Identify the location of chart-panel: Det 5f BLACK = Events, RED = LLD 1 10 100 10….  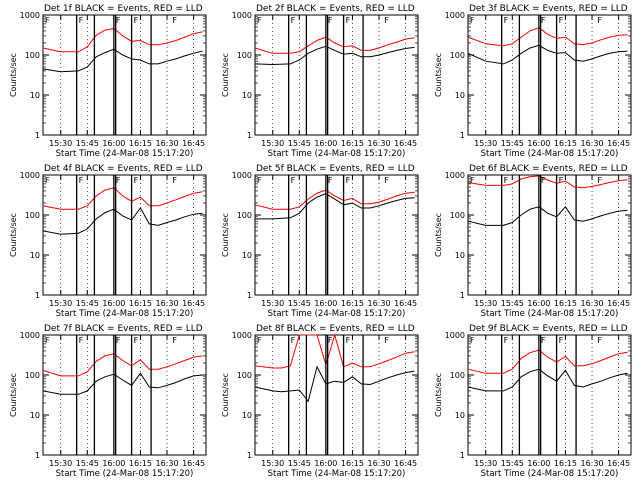
(320, 241).